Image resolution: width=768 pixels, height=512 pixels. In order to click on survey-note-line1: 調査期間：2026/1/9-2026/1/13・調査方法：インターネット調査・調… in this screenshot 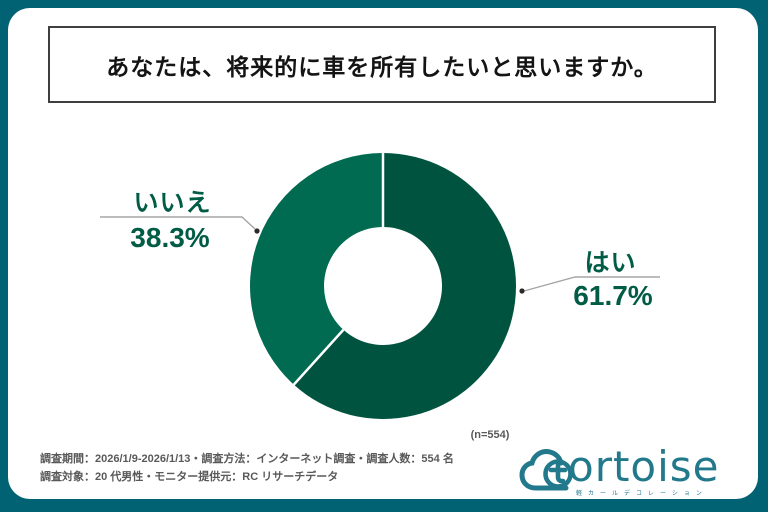, I will do `click(247, 459)`.